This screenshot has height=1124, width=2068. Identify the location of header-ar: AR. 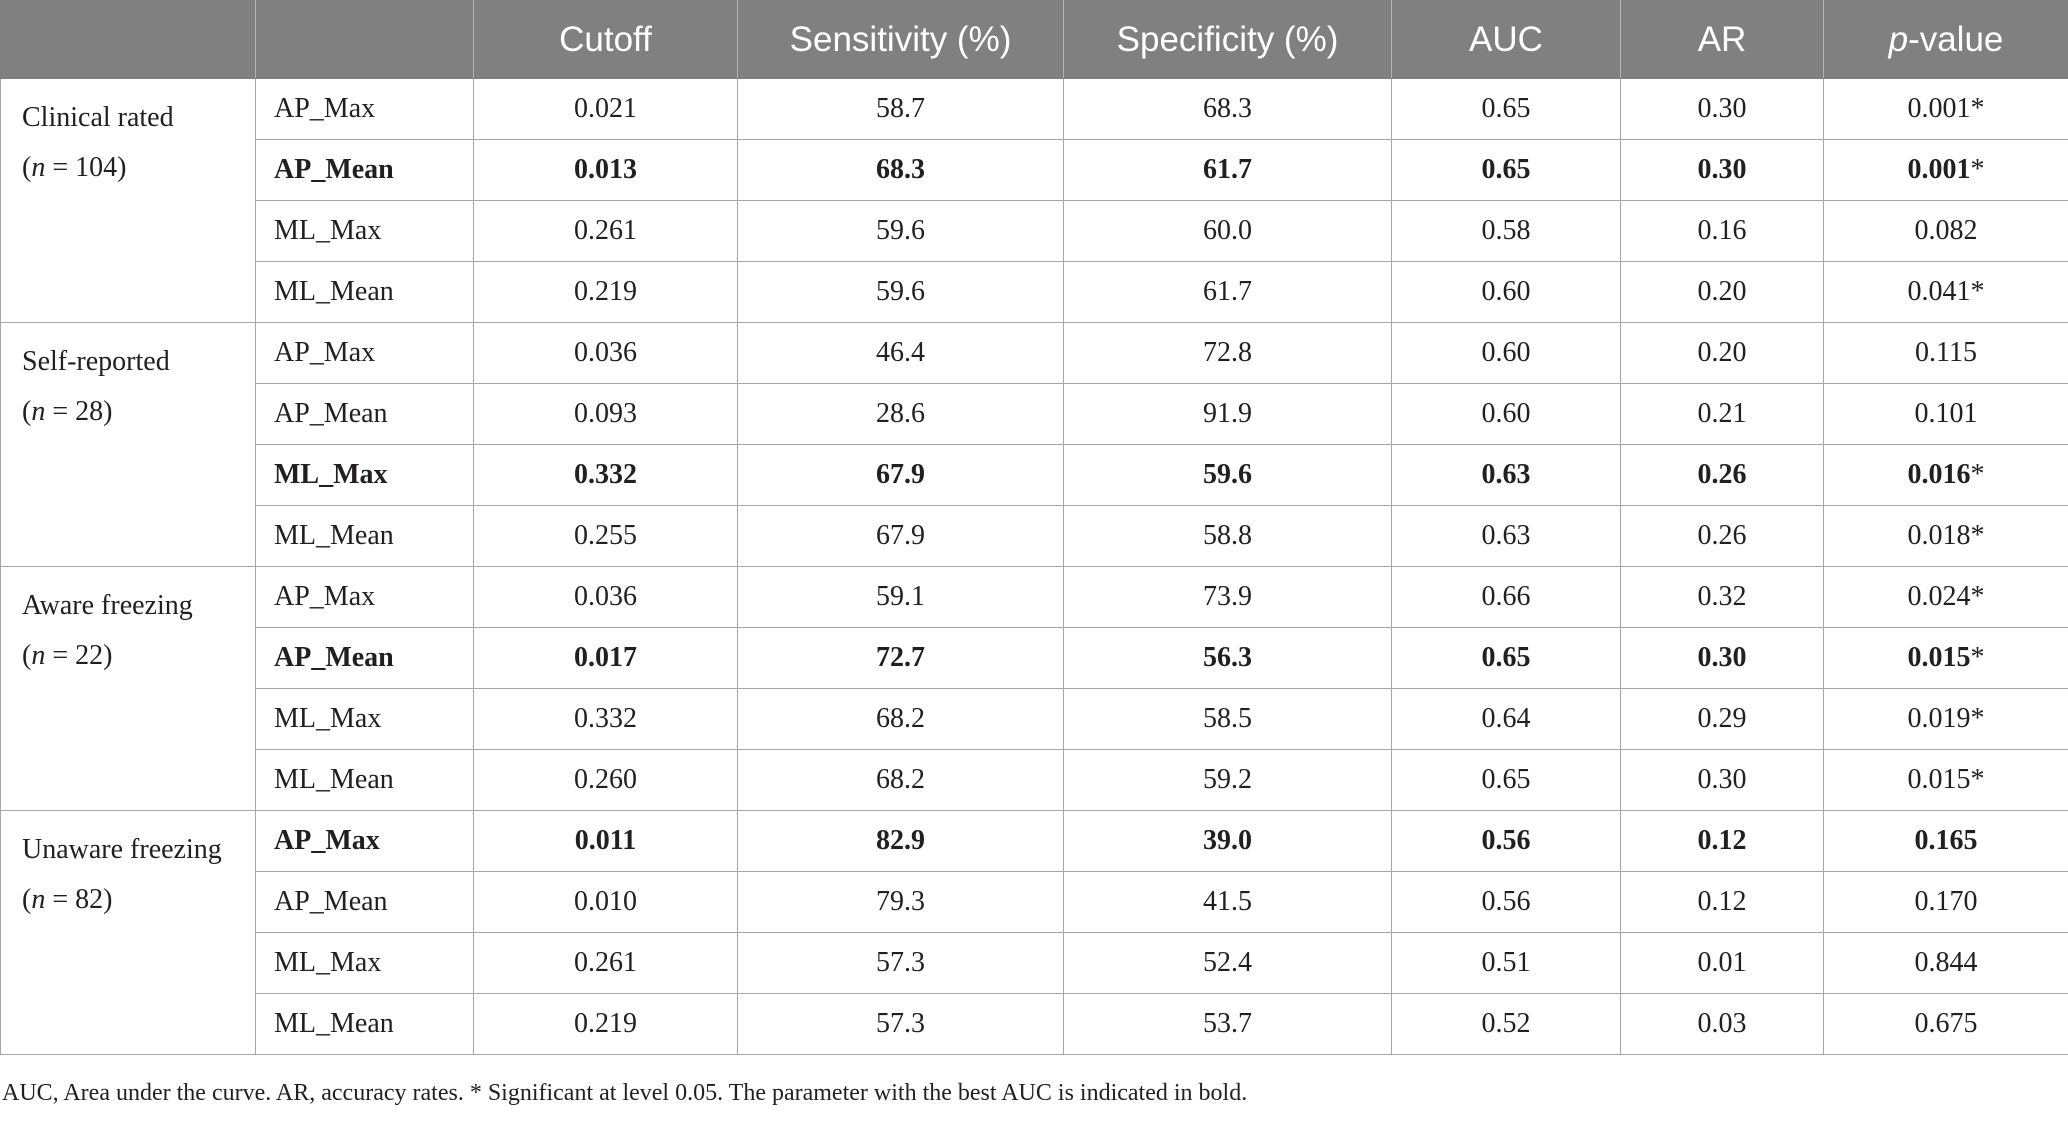
(1722, 39).